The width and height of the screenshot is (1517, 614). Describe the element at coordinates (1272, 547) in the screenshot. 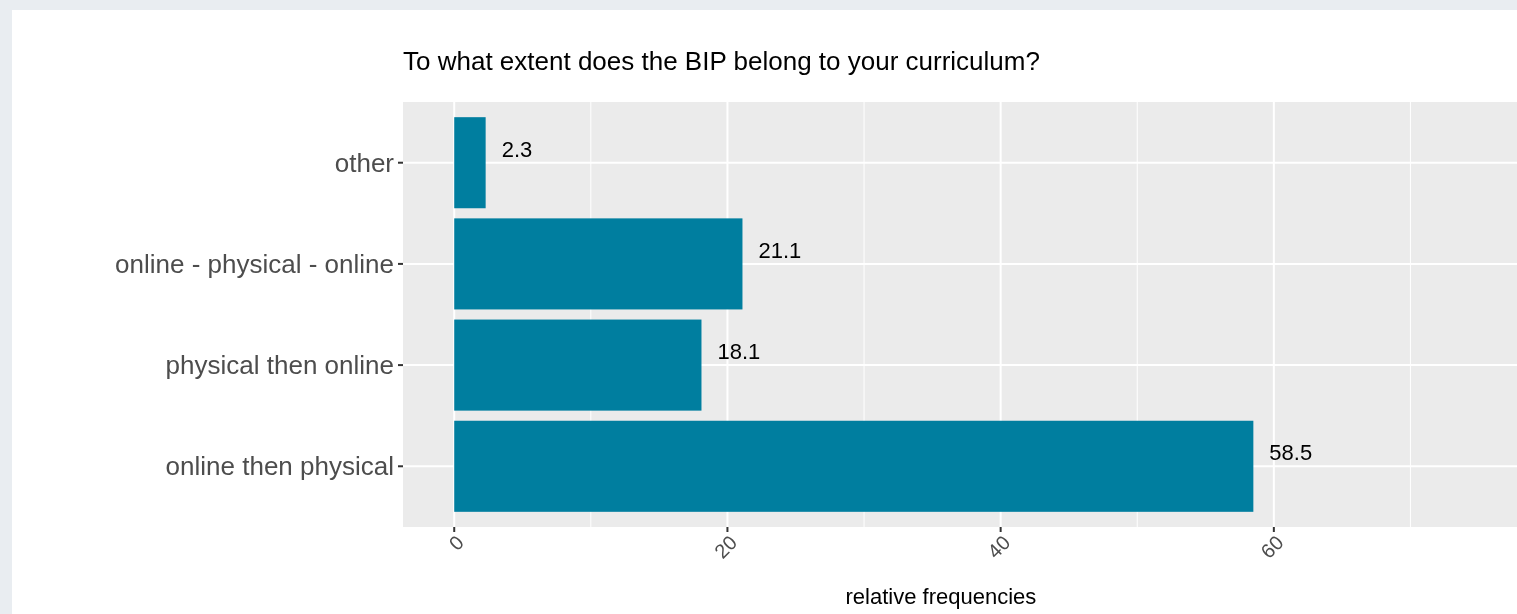

I see `x-tick-label: 60` at that location.